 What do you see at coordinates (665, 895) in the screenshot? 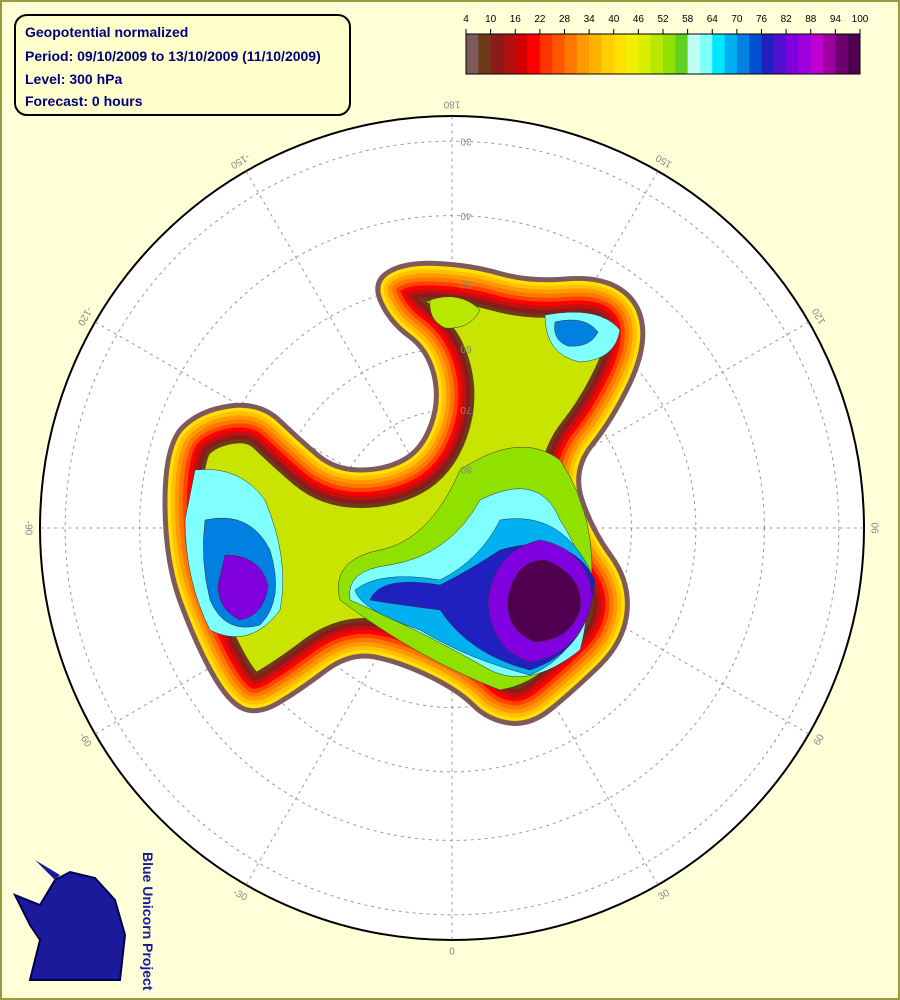
I see `longitude-label: 30` at bounding box center [665, 895].